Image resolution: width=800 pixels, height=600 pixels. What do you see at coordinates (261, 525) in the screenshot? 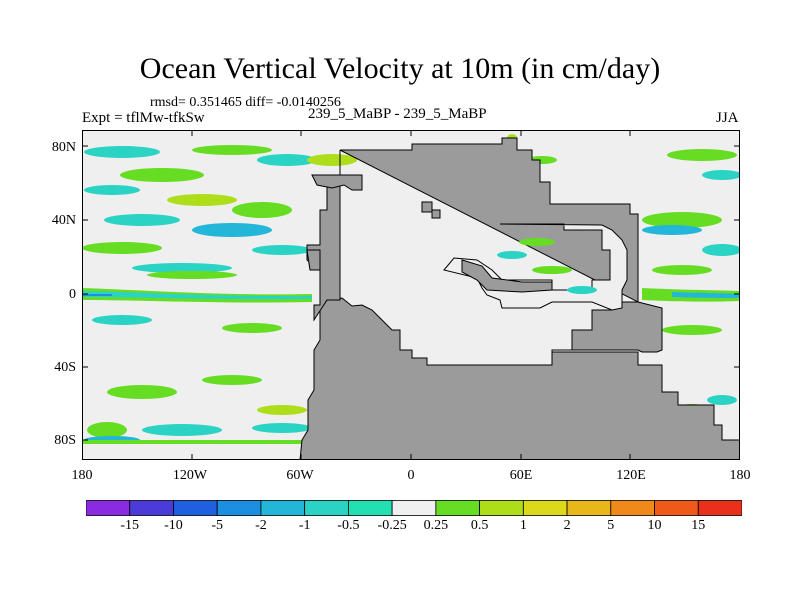
I see `colorbar-label: -2` at bounding box center [261, 525].